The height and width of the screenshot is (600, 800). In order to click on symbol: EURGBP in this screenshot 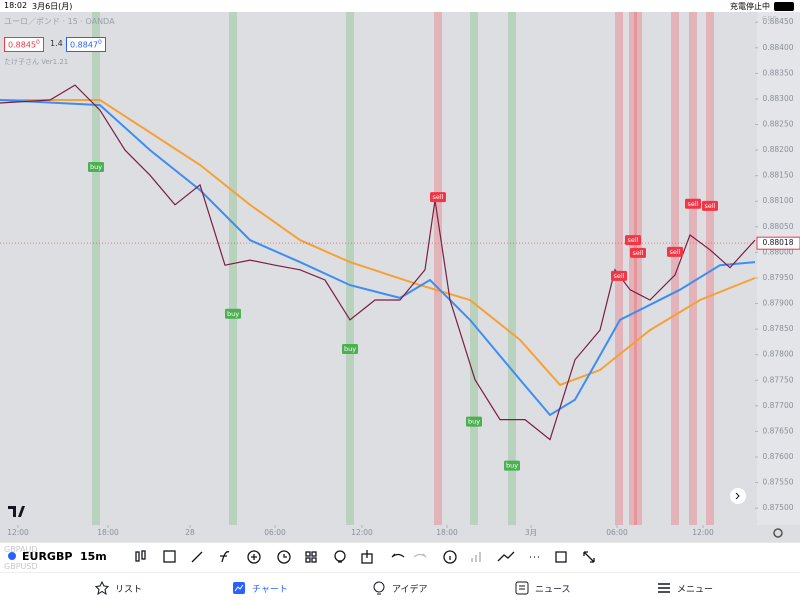, I will do `click(47, 556)`.